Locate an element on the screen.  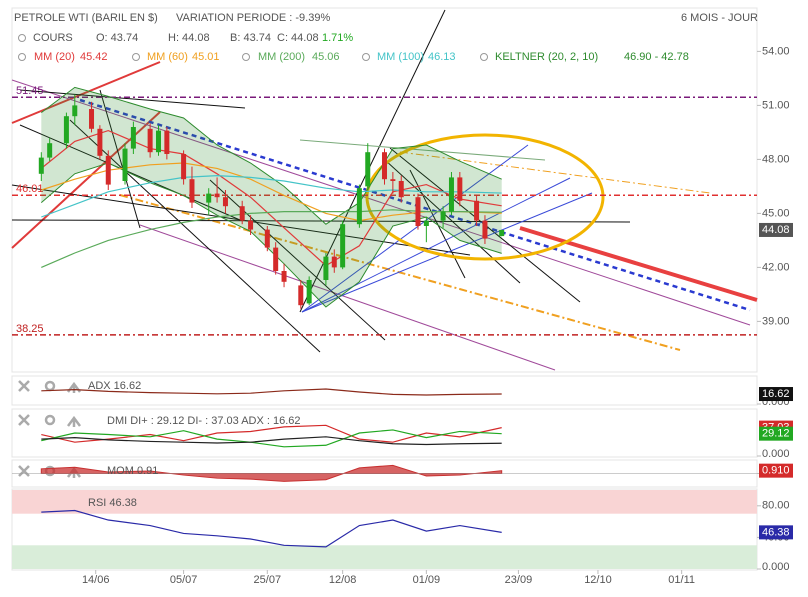
x-tick-label: 14/06 is located at coordinates (96, 580).